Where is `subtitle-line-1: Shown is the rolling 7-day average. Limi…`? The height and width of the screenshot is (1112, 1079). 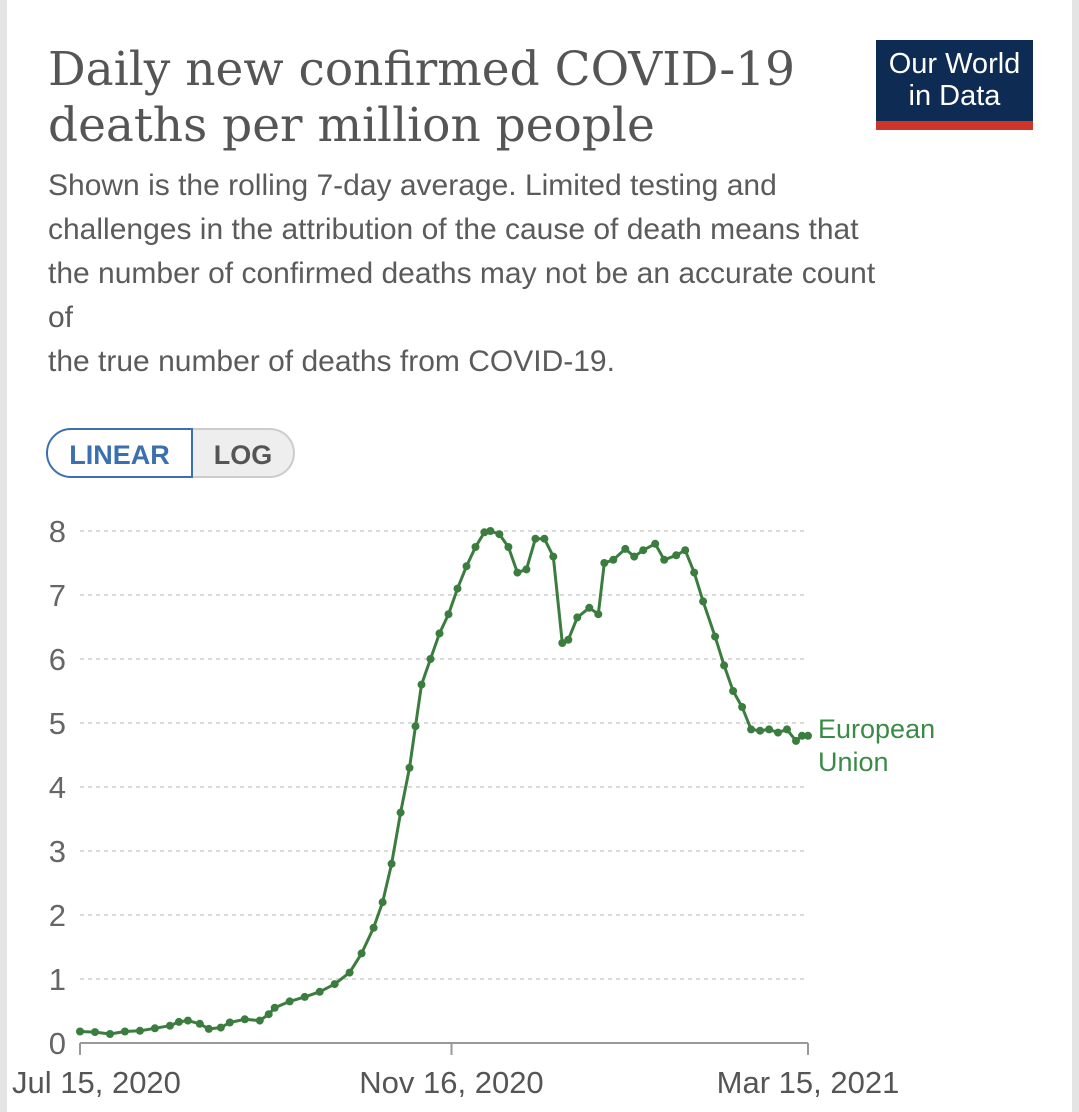 subtitle-line-1: Shown is the rolling 7-day average. Limi… is located at coordinates (412, 185).